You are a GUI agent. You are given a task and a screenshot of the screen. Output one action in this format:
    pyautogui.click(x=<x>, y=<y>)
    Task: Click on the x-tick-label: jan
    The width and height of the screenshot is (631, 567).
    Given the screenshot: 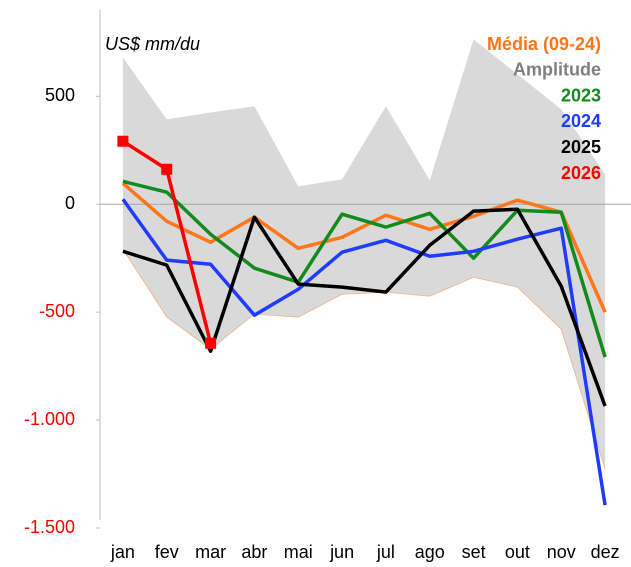 What is the action you would take?
    pyautogui.click(x=122, y=552)
    